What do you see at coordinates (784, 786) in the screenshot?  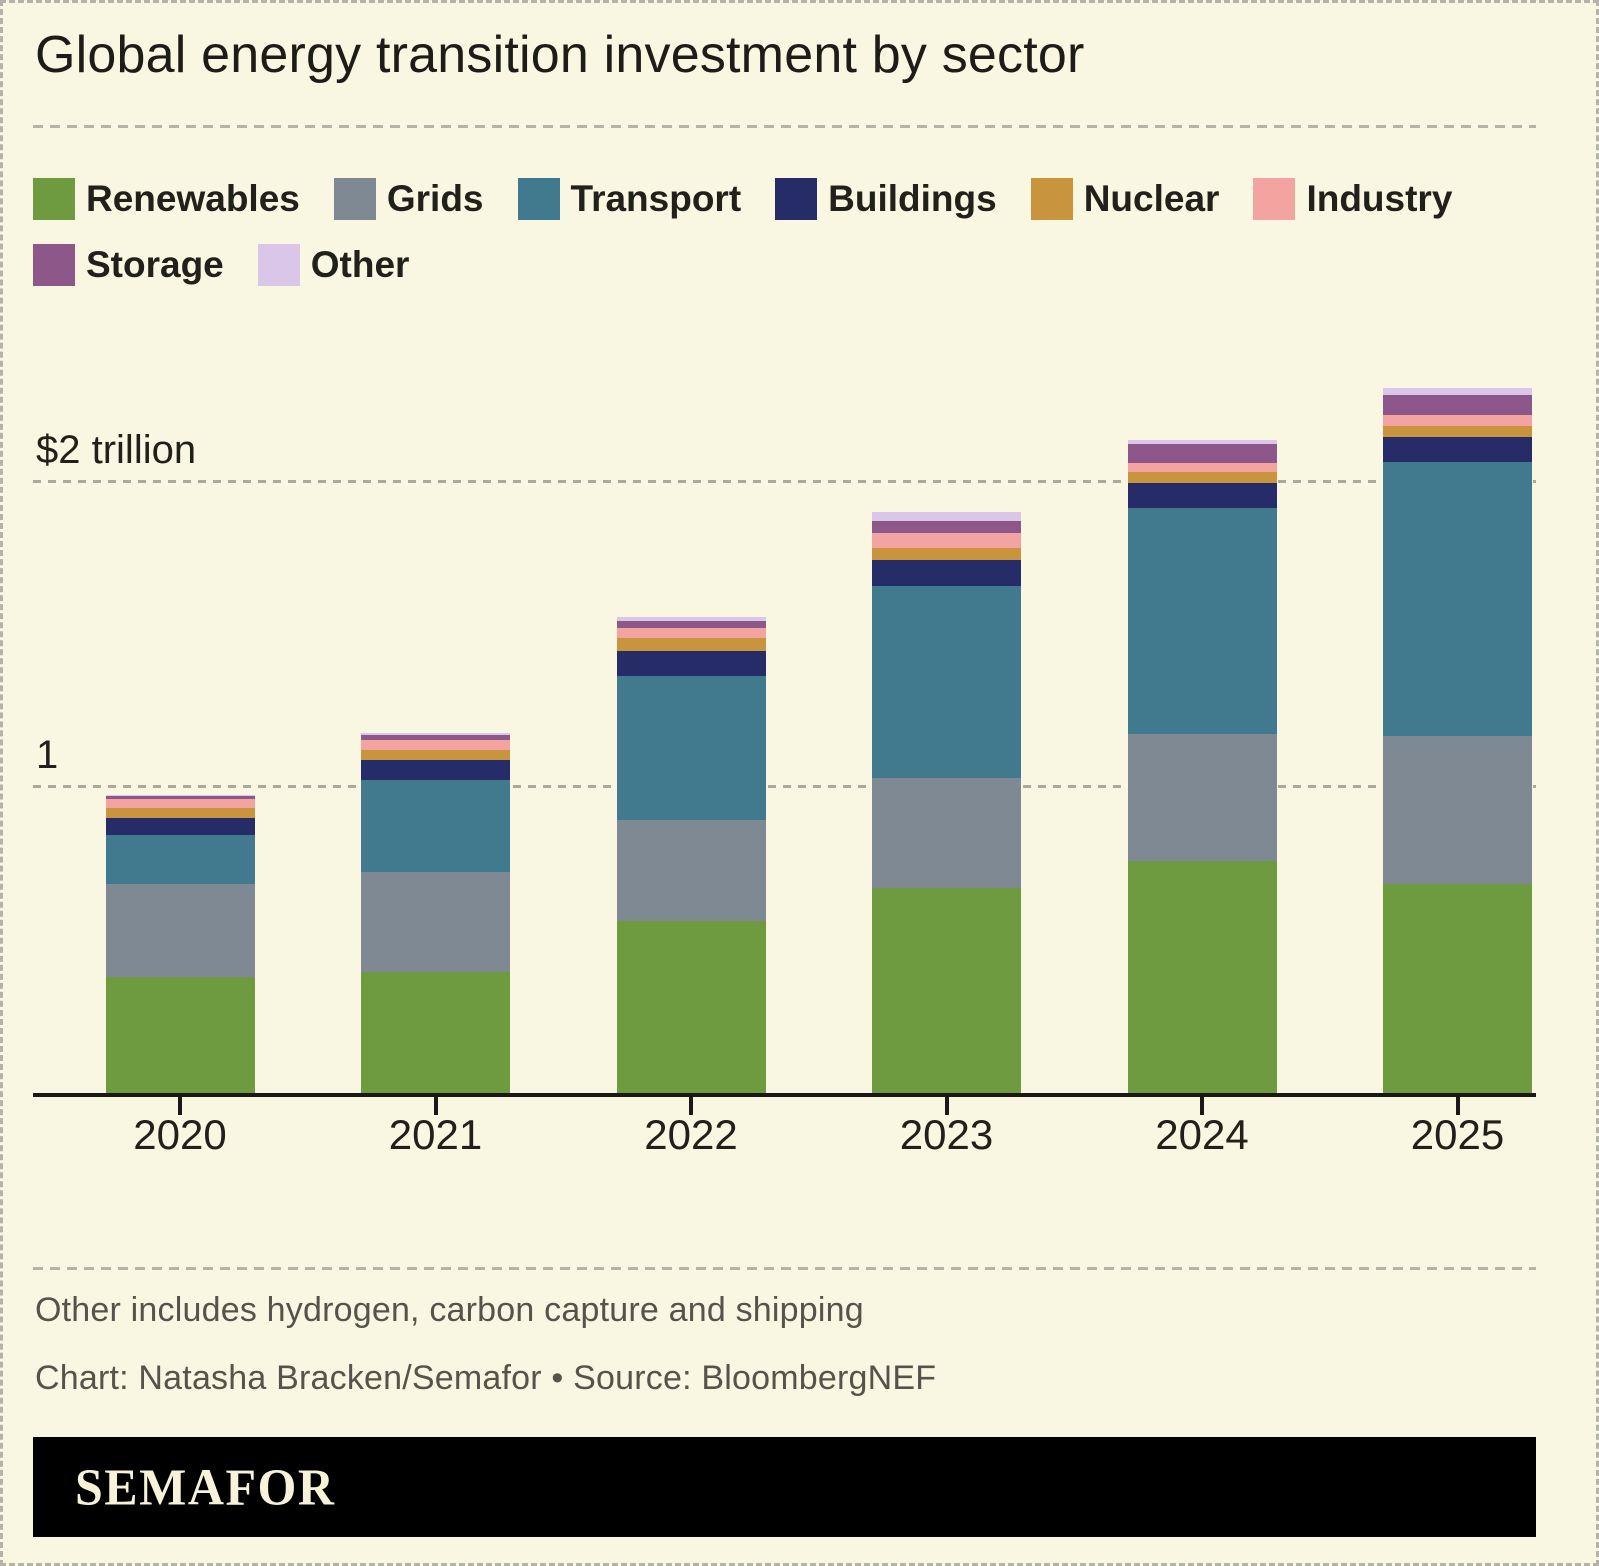 I see `gridline-1t` at bounding box center [784, 786].